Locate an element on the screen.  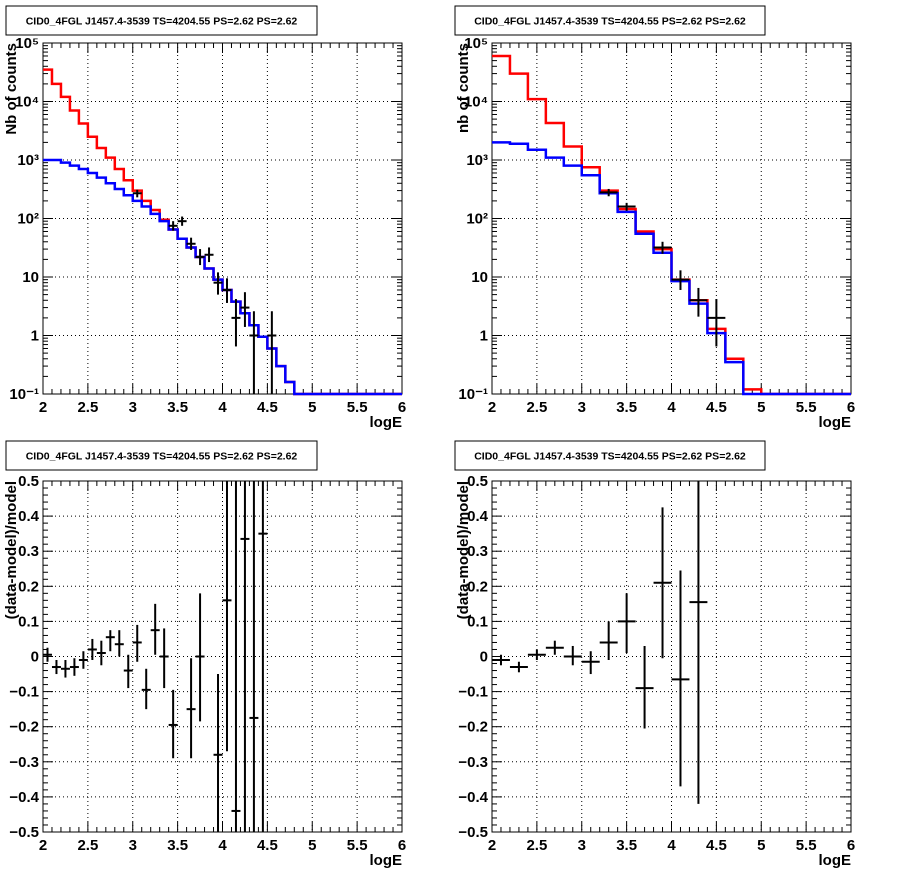
series-line-model_source is located at coordinates (671, 268).